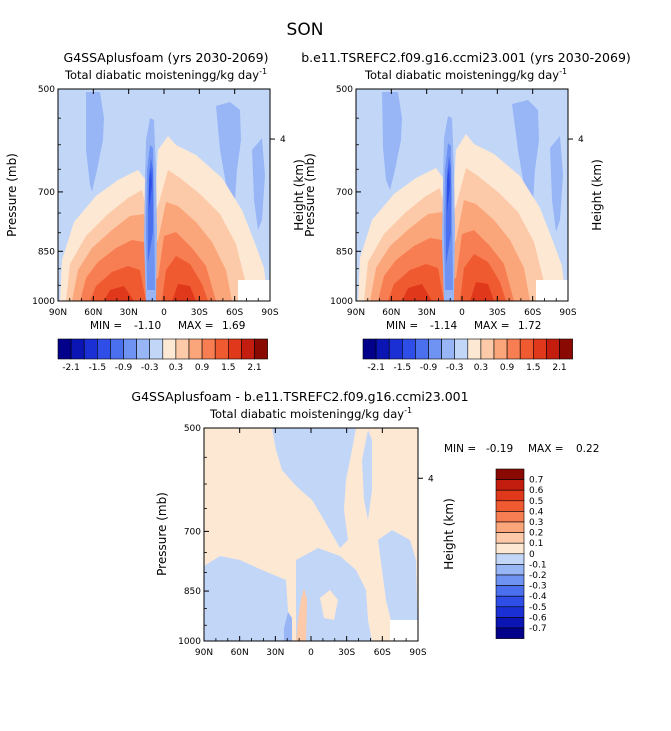 This screenshot has width=671, height=731. Describe the element at coordinates (185, 278) in the screenshot. I see `panel-a-contour-pos5b` at that location.